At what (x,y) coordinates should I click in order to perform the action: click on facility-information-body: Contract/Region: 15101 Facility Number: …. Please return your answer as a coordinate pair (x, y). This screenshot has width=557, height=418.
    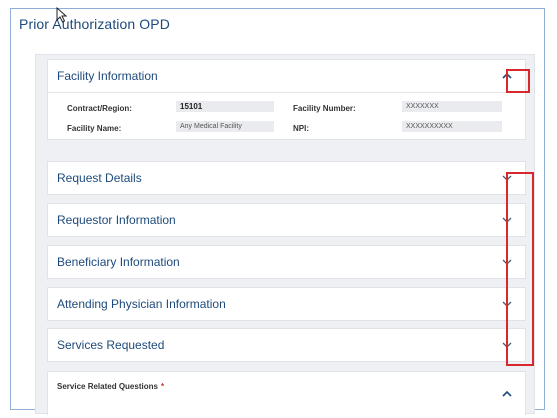
    Looking at the image, I should click on (286, 115).